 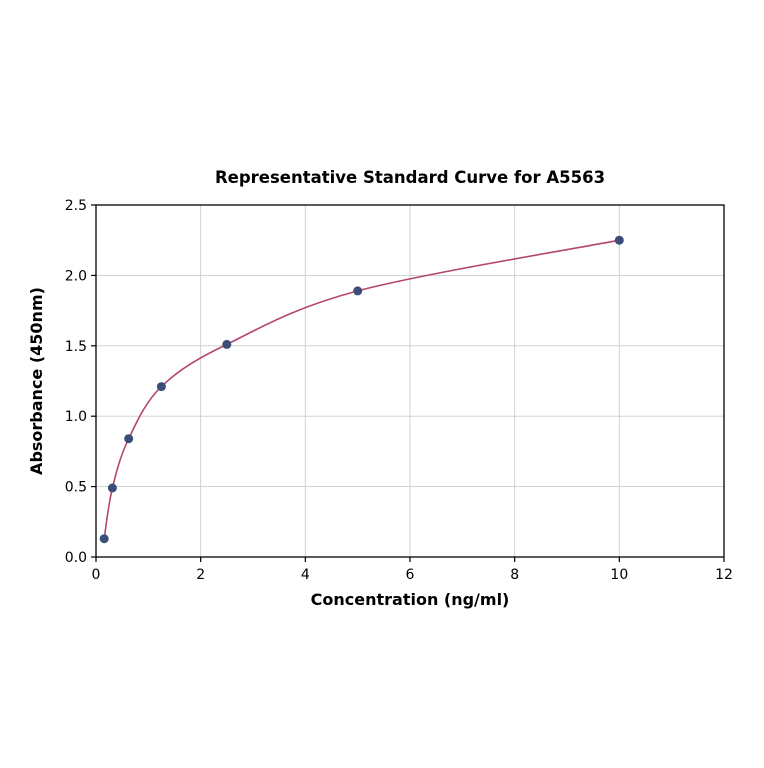 What do you see at coordinates (200, 575) in the screenshot?
I see `x-tick-label: 2` at bounding box center [200, 575].